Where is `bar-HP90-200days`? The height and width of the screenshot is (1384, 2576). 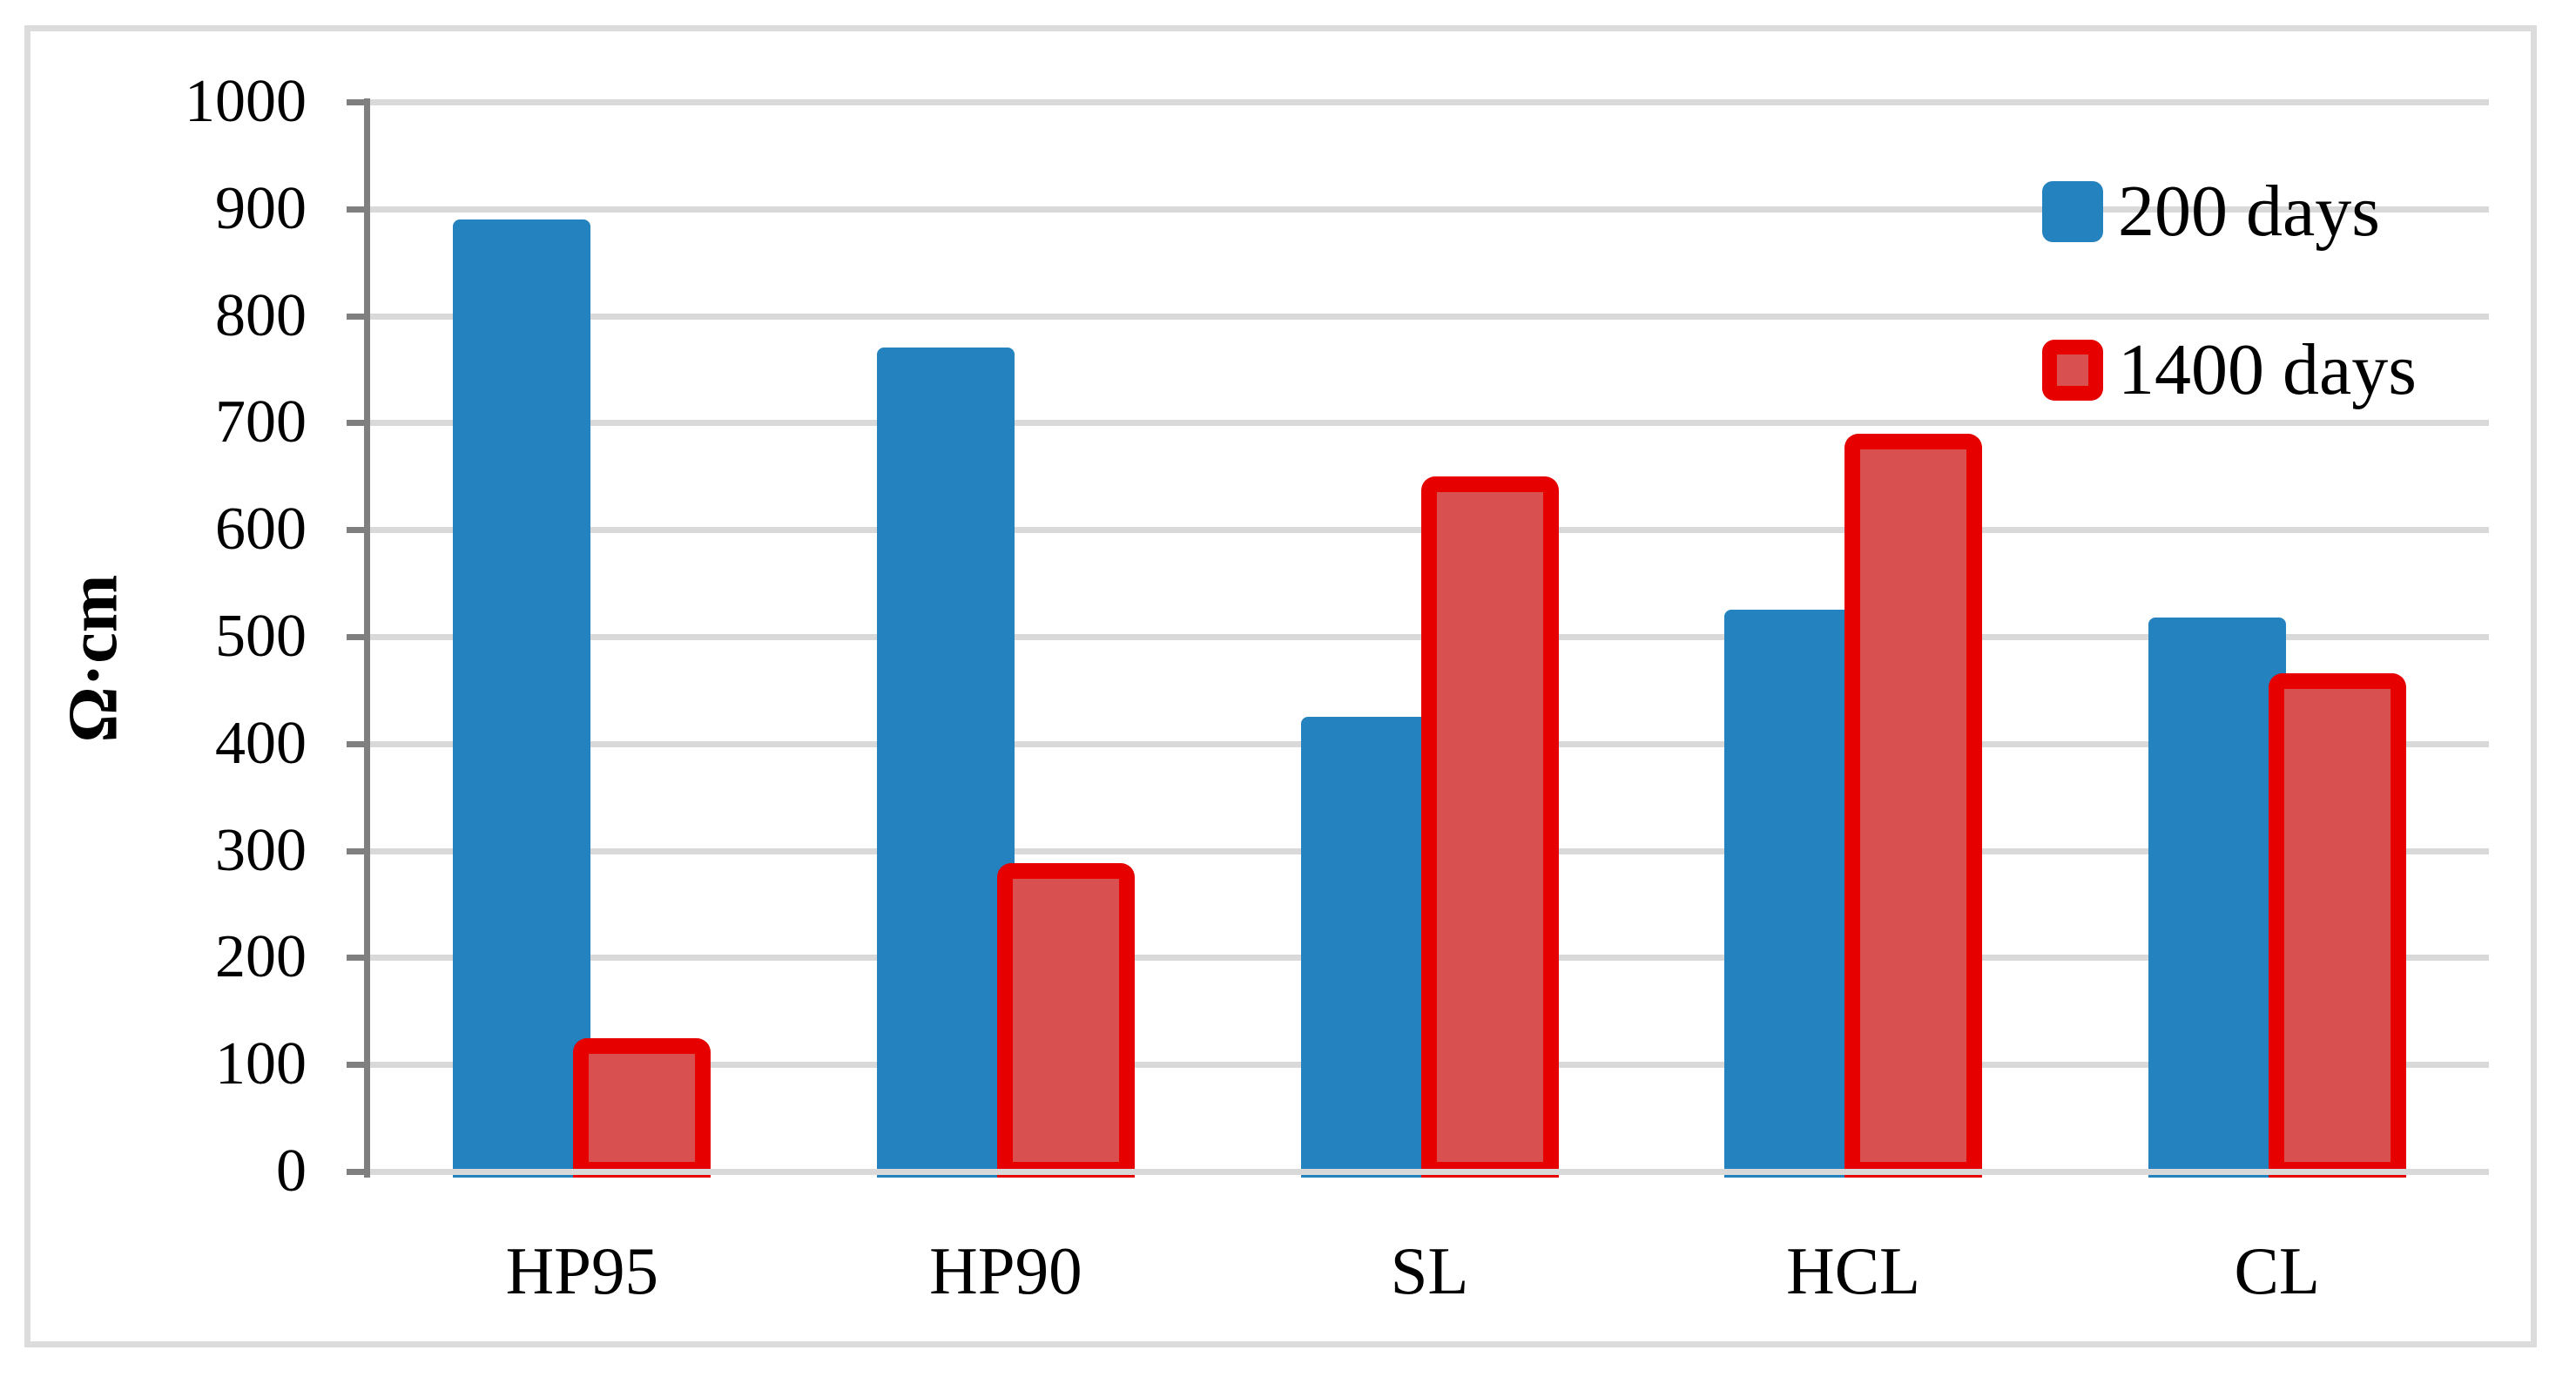 bar-HP90-200days is located at coordinates (946, 763).